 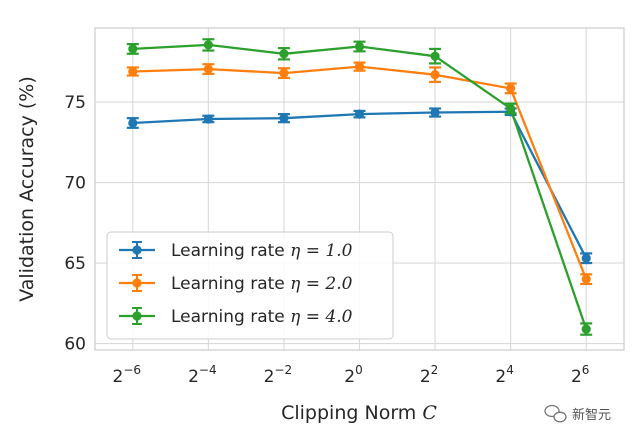 I want to click on x-tick-label: 2−6, so click(x=127, y=375).